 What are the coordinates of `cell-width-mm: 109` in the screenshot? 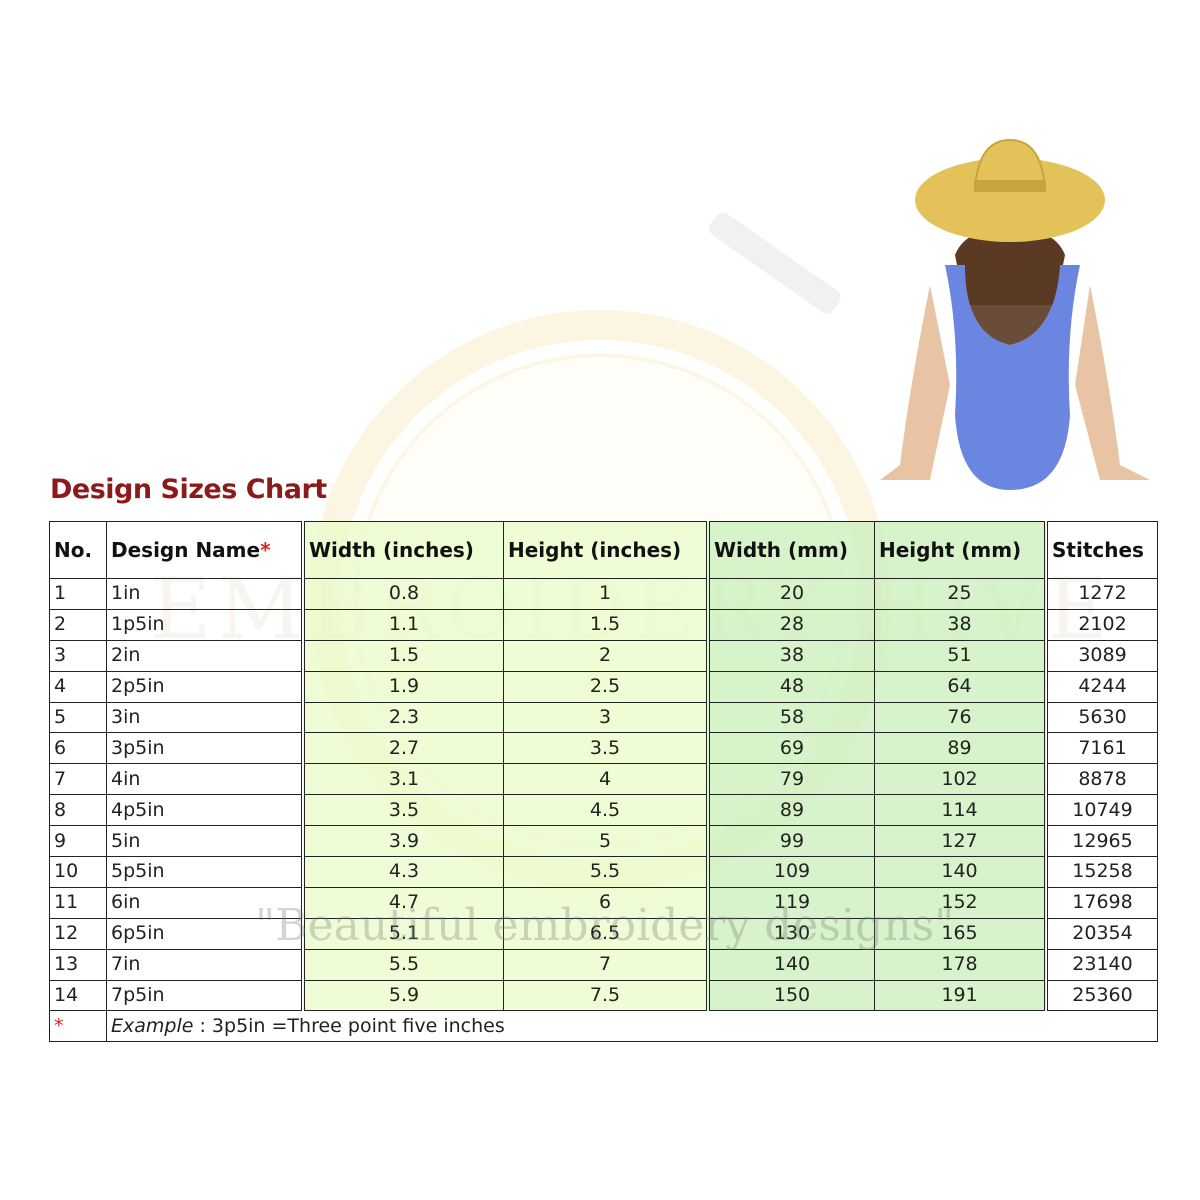 It's located at (790, 872).